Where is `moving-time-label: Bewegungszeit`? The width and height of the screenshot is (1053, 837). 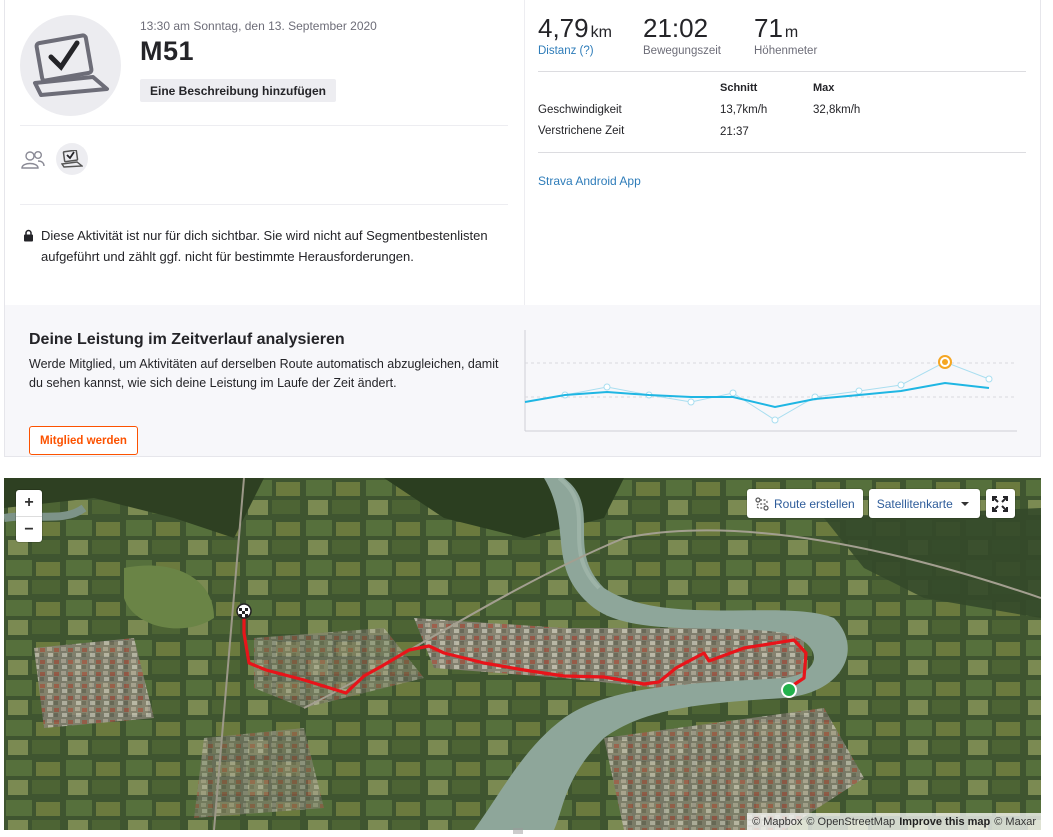
moving-time-label: Bewegungszeit is located at coordinates (682, 51).